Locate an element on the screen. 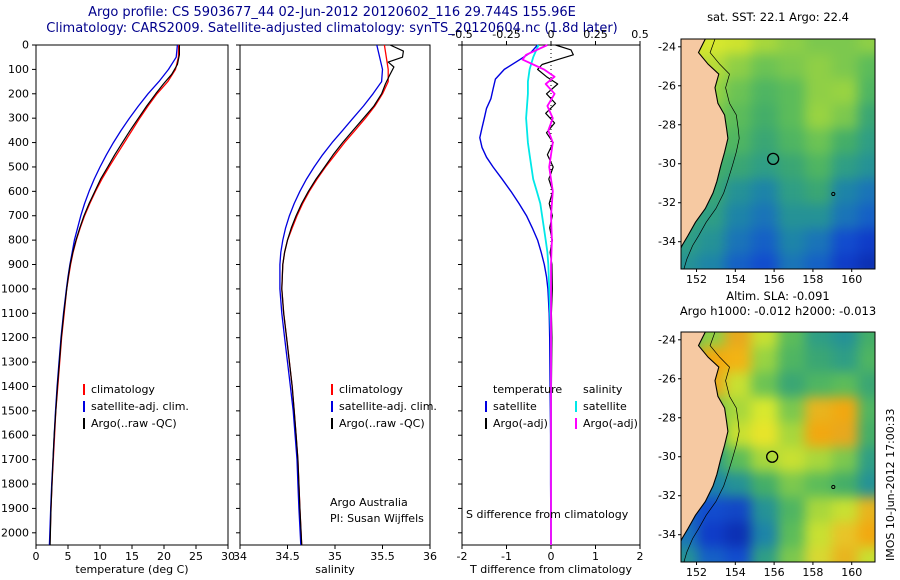  difference-profile-series-s-diff-argo is located at coordinates (538, 294).